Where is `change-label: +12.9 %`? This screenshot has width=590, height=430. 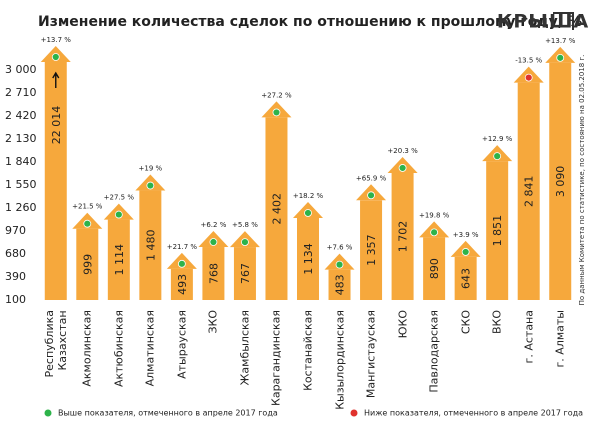 change-label: +12.9 % is located at coordinates (497, 139).